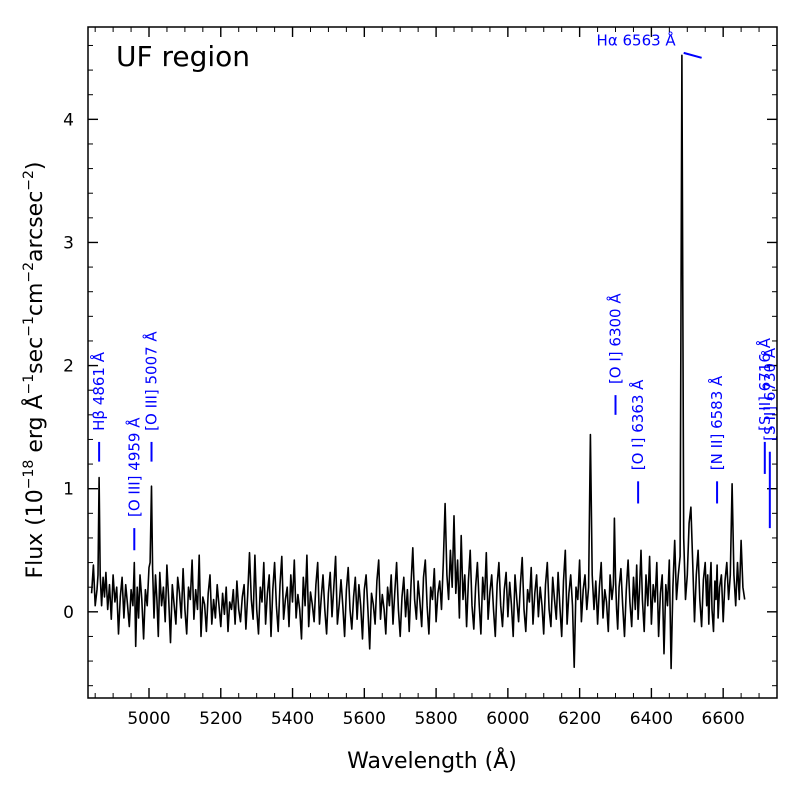  I want to click on x-tick-label: 6400, so click(651, 719).